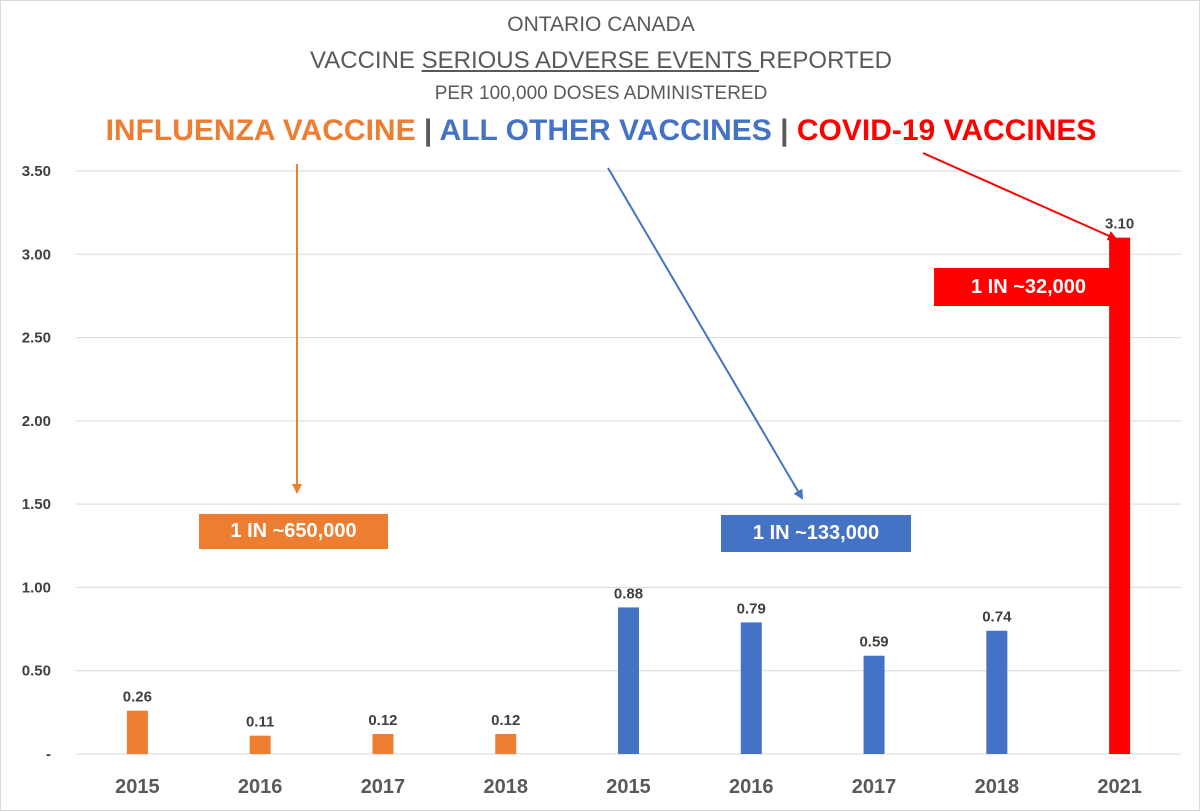 This screenshot has width=1200, height=812. What do you see at coordinates (260, 722) in the screenshot?
I see `data-label: 0.11` at bounding box center [260, 722].